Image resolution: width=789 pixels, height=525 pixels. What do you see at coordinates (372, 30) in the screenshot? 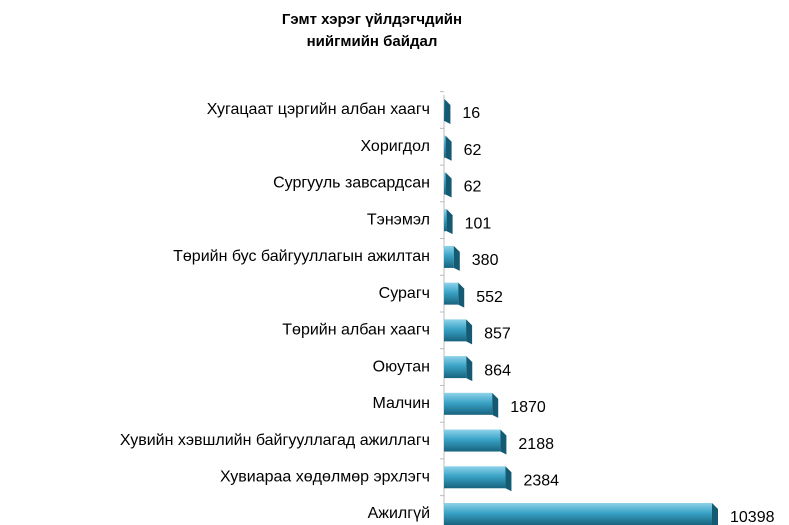
I see `chart-title: Гэмт хэрэг үйлдэгчдийн нийгмийн байдал` at bounding box center [372, 30].